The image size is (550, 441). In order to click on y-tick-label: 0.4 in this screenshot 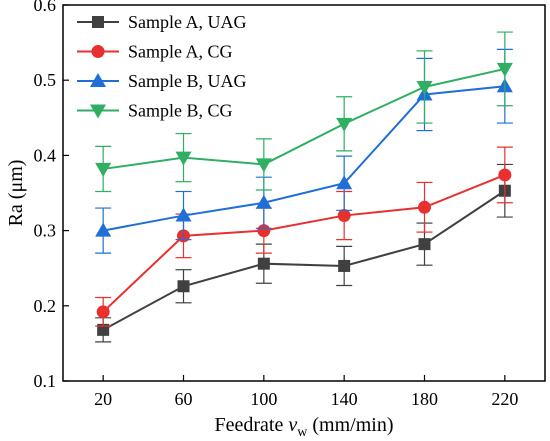, I will do `click(45, 155)`.